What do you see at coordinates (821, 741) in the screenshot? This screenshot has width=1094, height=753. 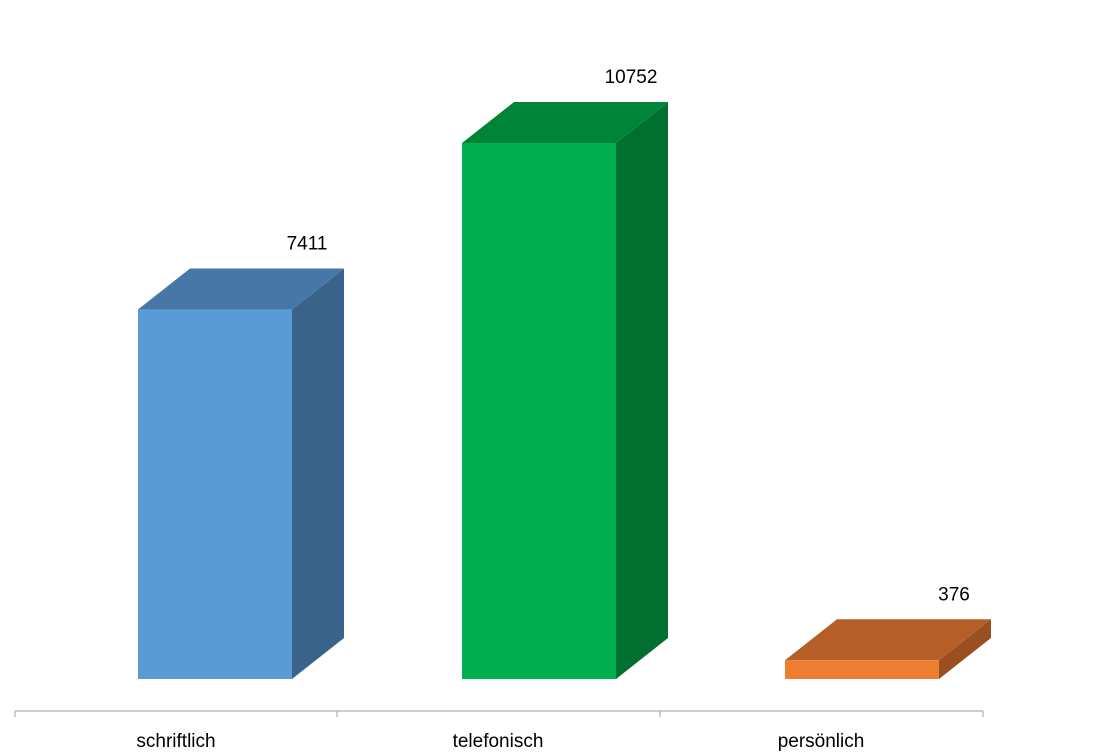 I see `x-tick-label-2: persönlich` at bounding box center [821, 741].